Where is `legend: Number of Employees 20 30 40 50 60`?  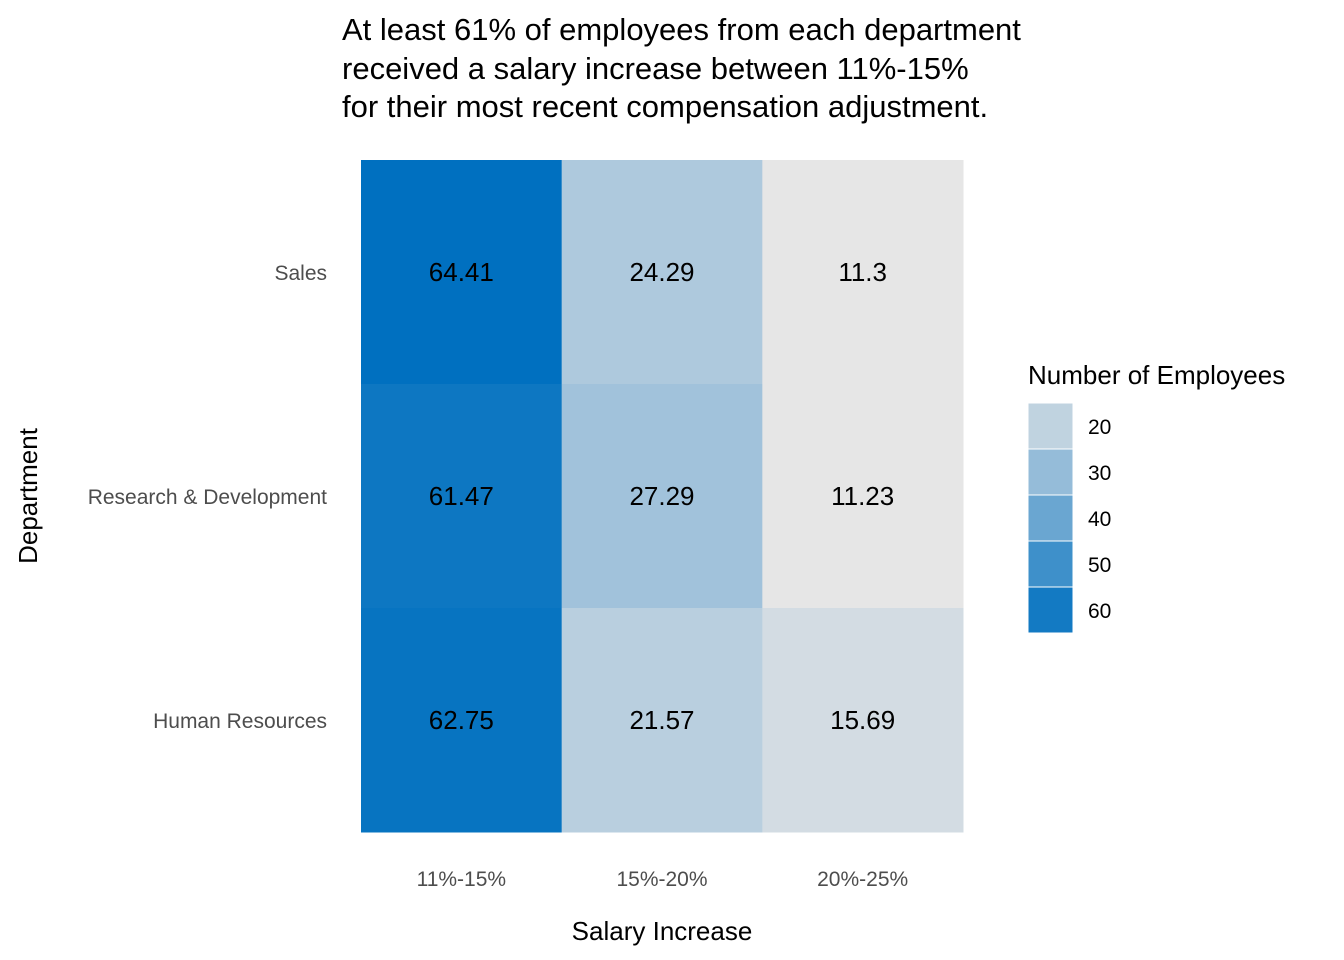 legend: Number of Employees 20 30 40 50 60 is located at coordinates (1156, 497).